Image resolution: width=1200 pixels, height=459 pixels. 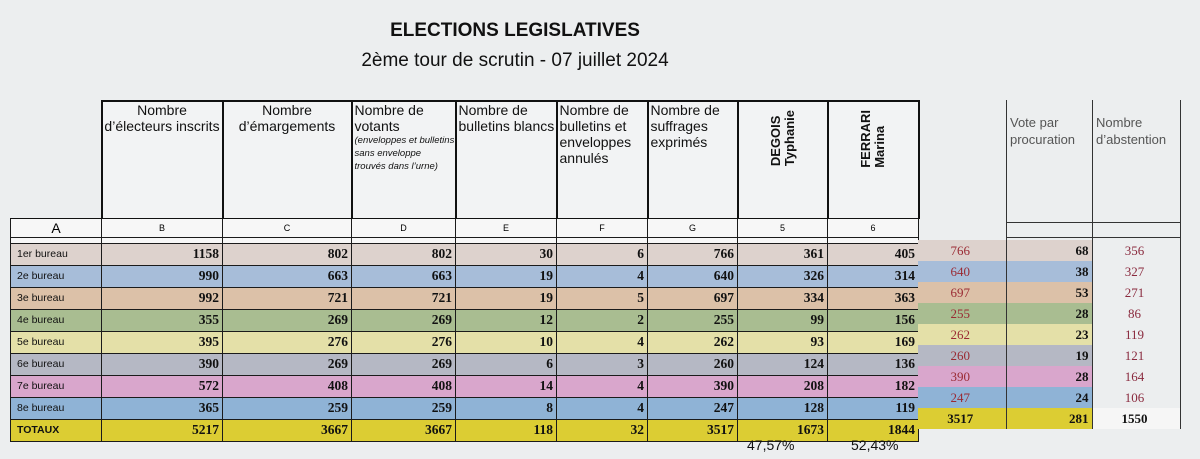 I want to click on value-cell: 262, so click(x=692, y=342).